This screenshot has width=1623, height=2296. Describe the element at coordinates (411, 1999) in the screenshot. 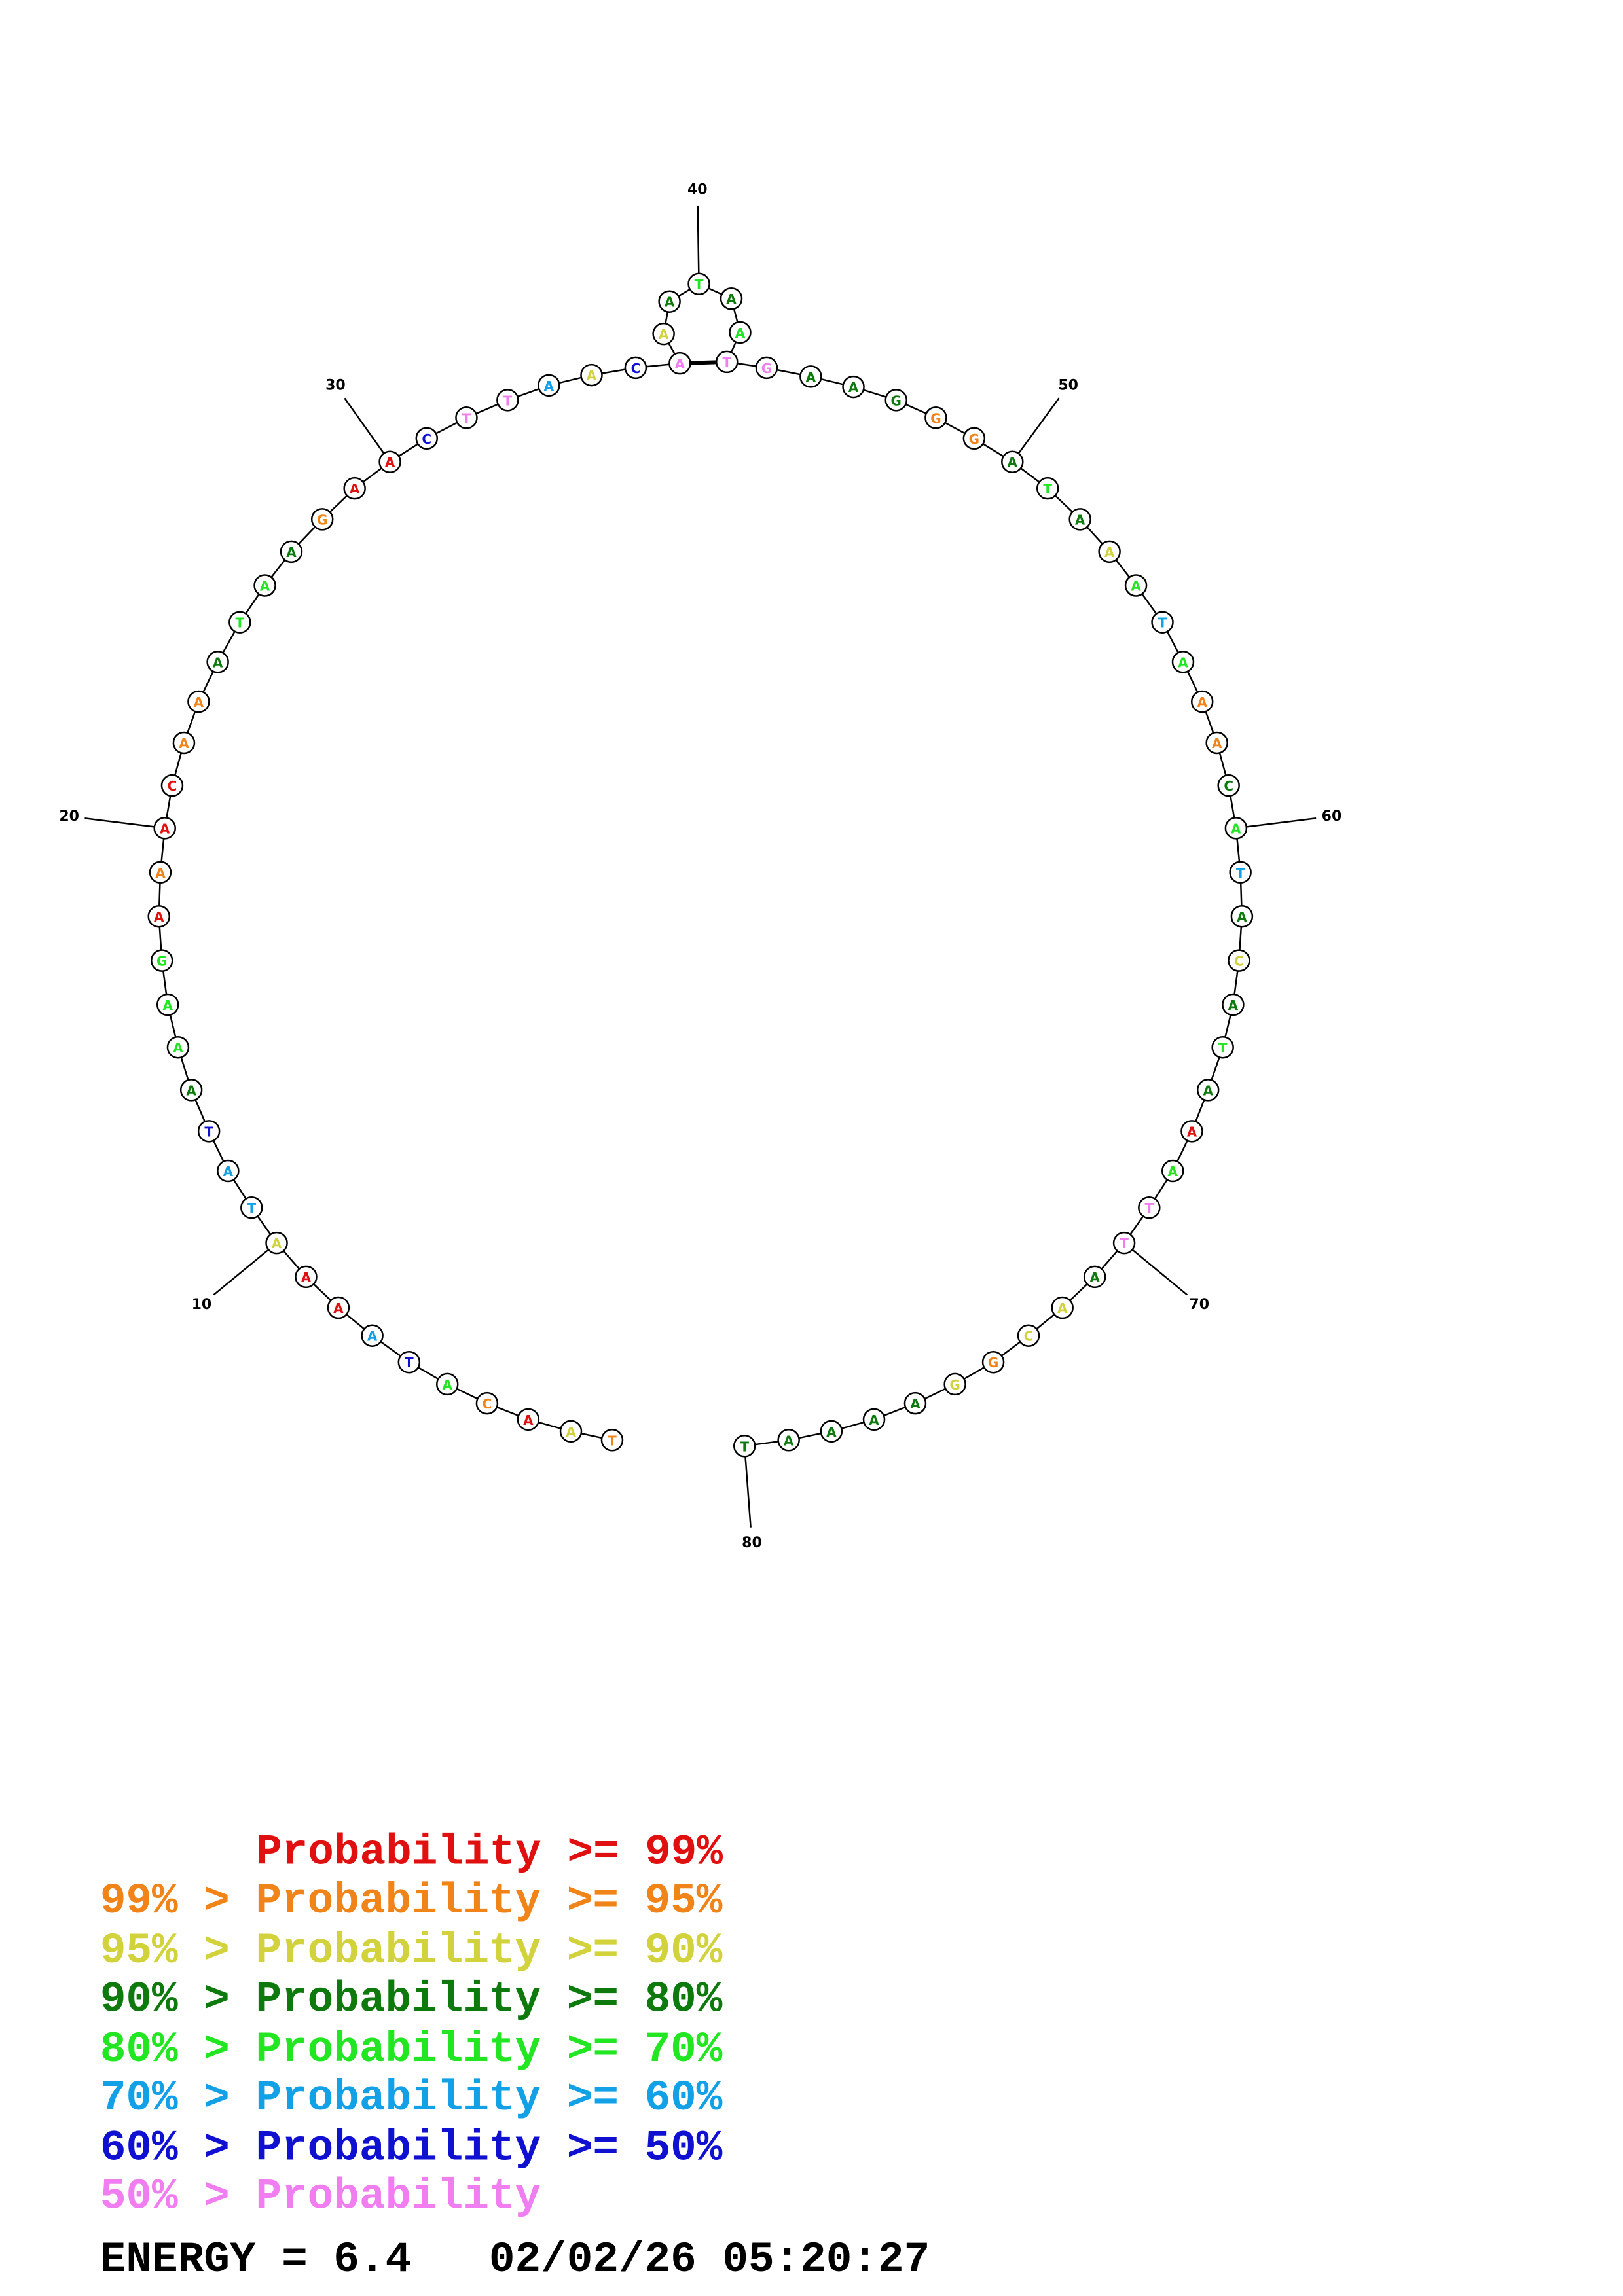

I see `legend-entry: 90% > Probability >= 80%` at that location.